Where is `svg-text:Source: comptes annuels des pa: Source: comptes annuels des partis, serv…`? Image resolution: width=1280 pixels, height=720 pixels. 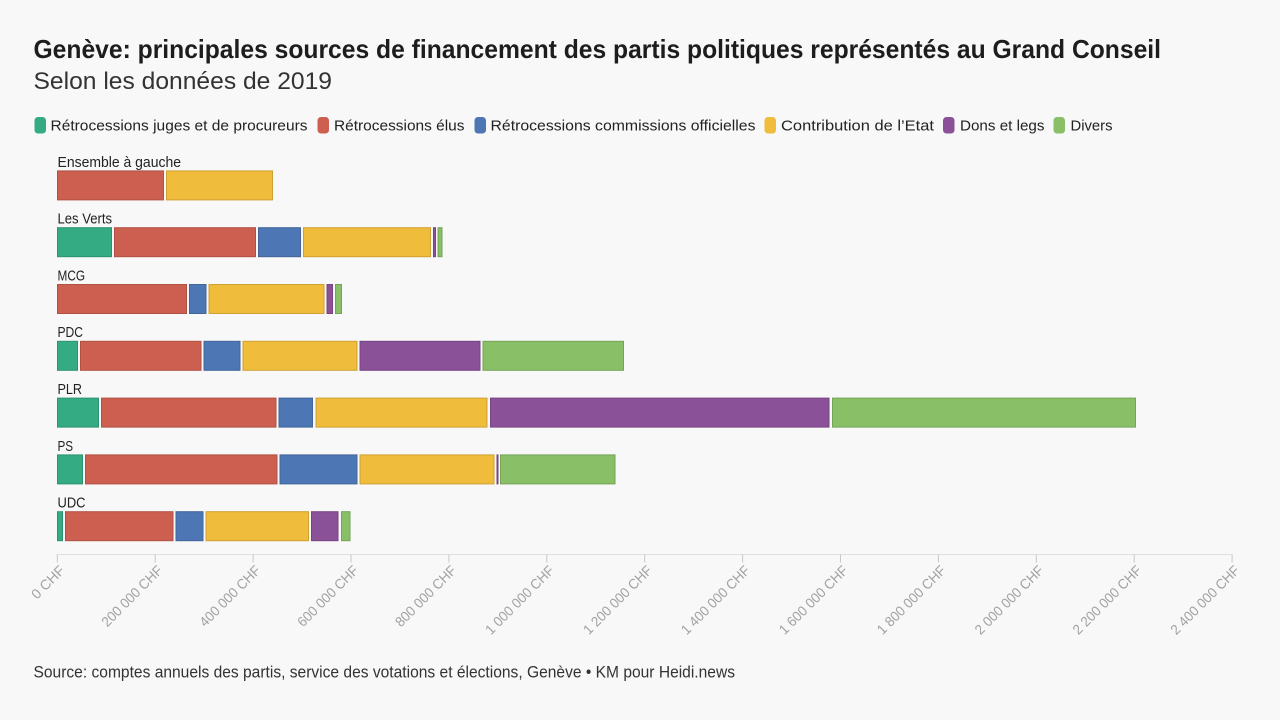
svg-text:Source: comptes annuels des pa: Source: comptes annuels des partis, serv… is located at coordinates (385, 673).